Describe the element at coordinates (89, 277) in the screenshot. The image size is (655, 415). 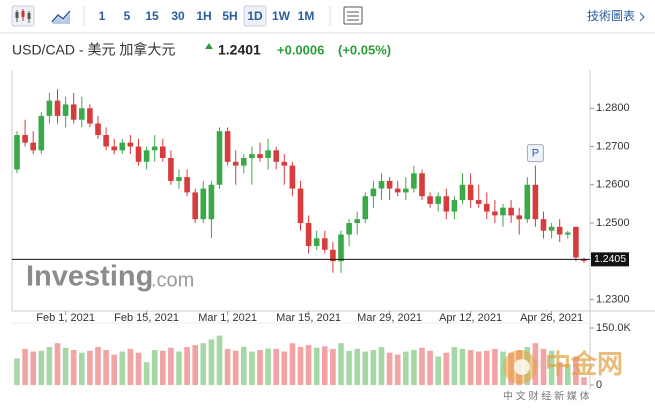
I see `watermark-brand: Investing` at that location.